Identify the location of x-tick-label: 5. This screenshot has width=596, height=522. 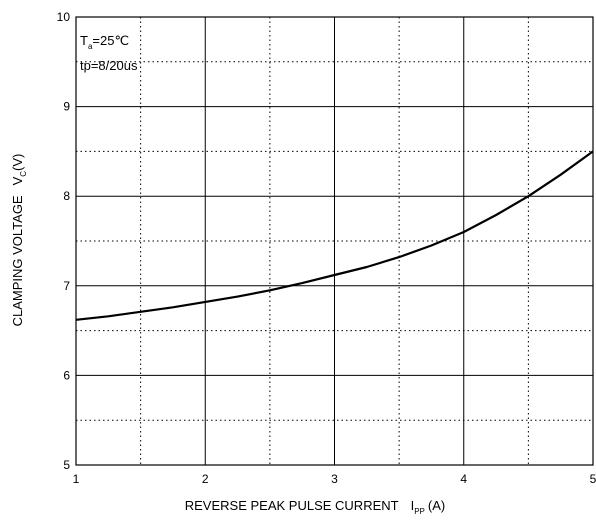
(593, 479).